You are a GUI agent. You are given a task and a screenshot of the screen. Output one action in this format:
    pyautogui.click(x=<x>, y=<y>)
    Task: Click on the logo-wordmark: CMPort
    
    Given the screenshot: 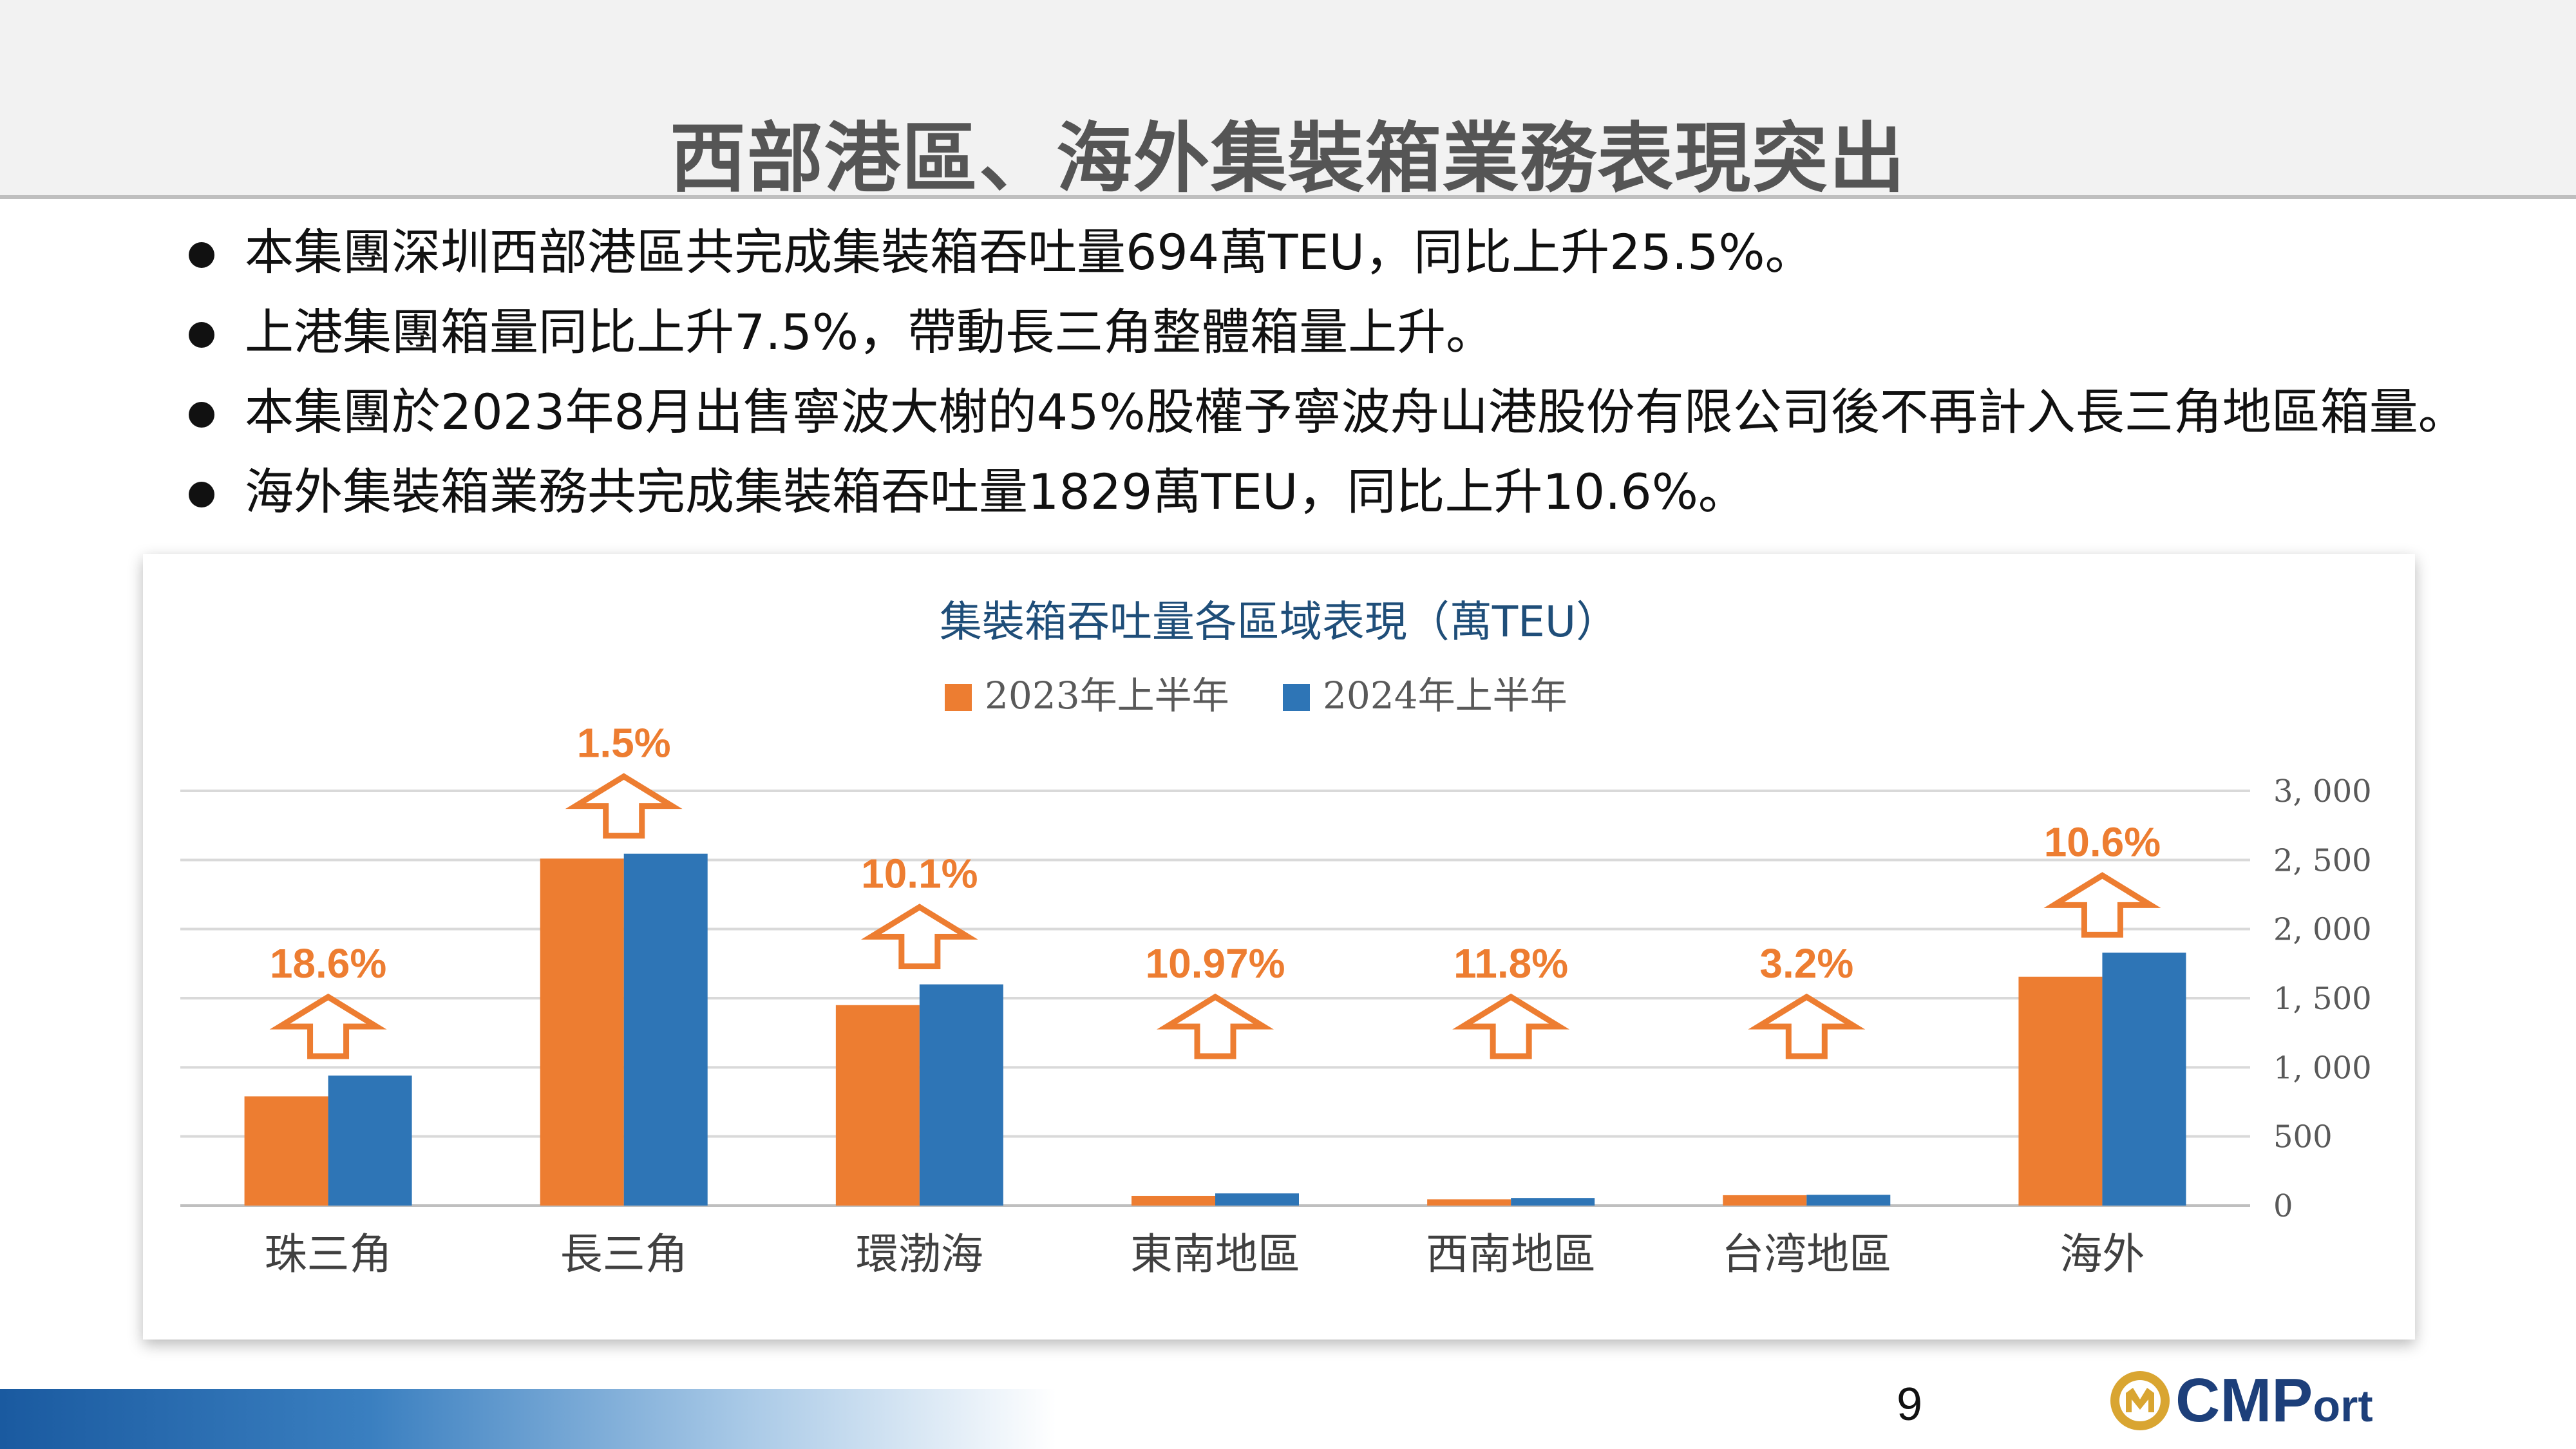 What is the action you would take?
    pyautogui.click(x=2274, y=1401)
    